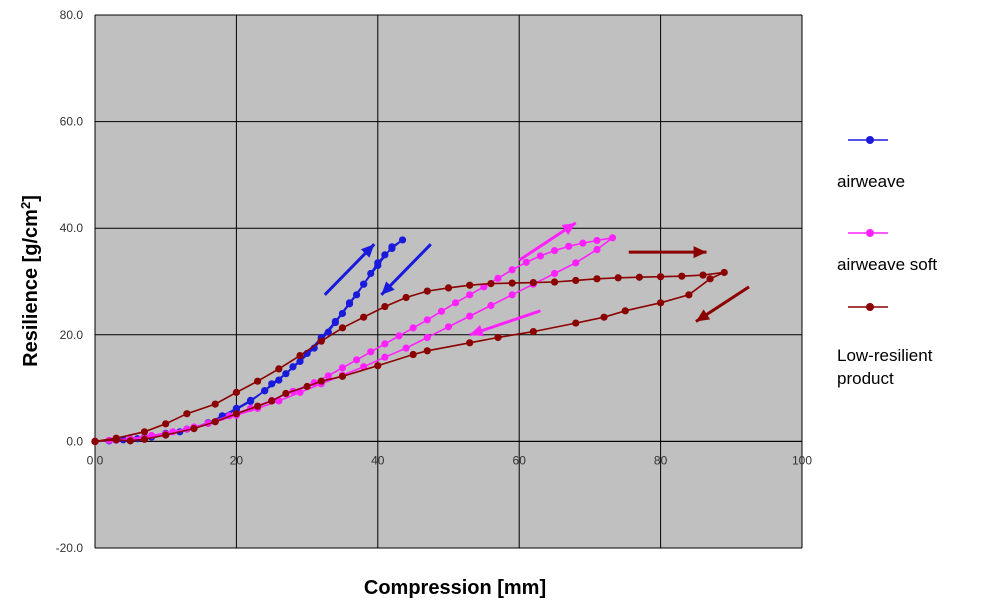 This screenshot has width=988, height=603. Describe the element at coordinates (887, 264) in the screenshot. I see `legend-label-airweave-soft: airweave soft` at that location.